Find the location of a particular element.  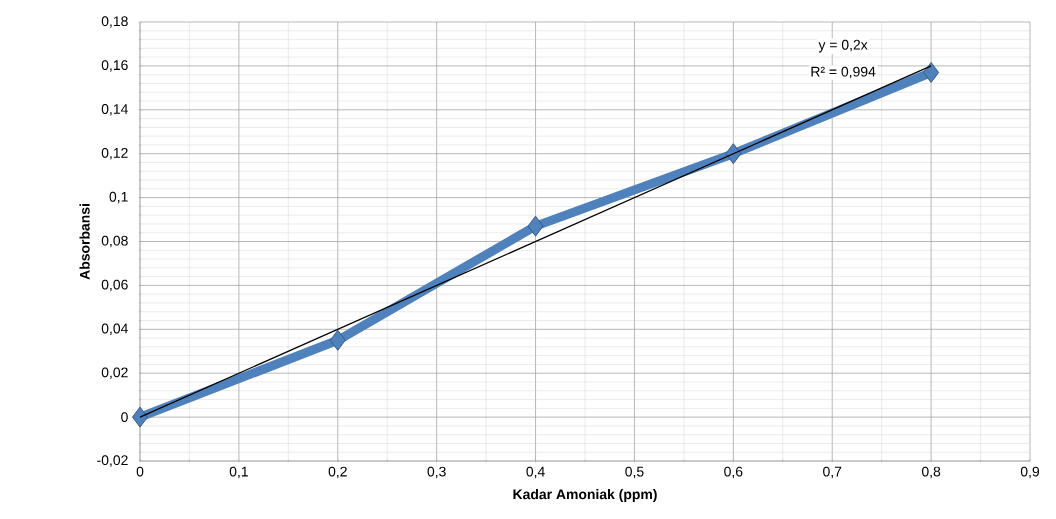

y-tick-label: 0,1 is located at coordinates (118, 197).